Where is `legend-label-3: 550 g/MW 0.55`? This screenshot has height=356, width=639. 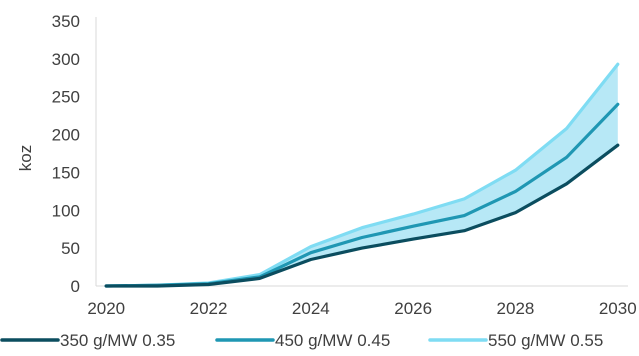 legend-label-3: 550 g/MW 0.55 is located at coordinates (545, 340).